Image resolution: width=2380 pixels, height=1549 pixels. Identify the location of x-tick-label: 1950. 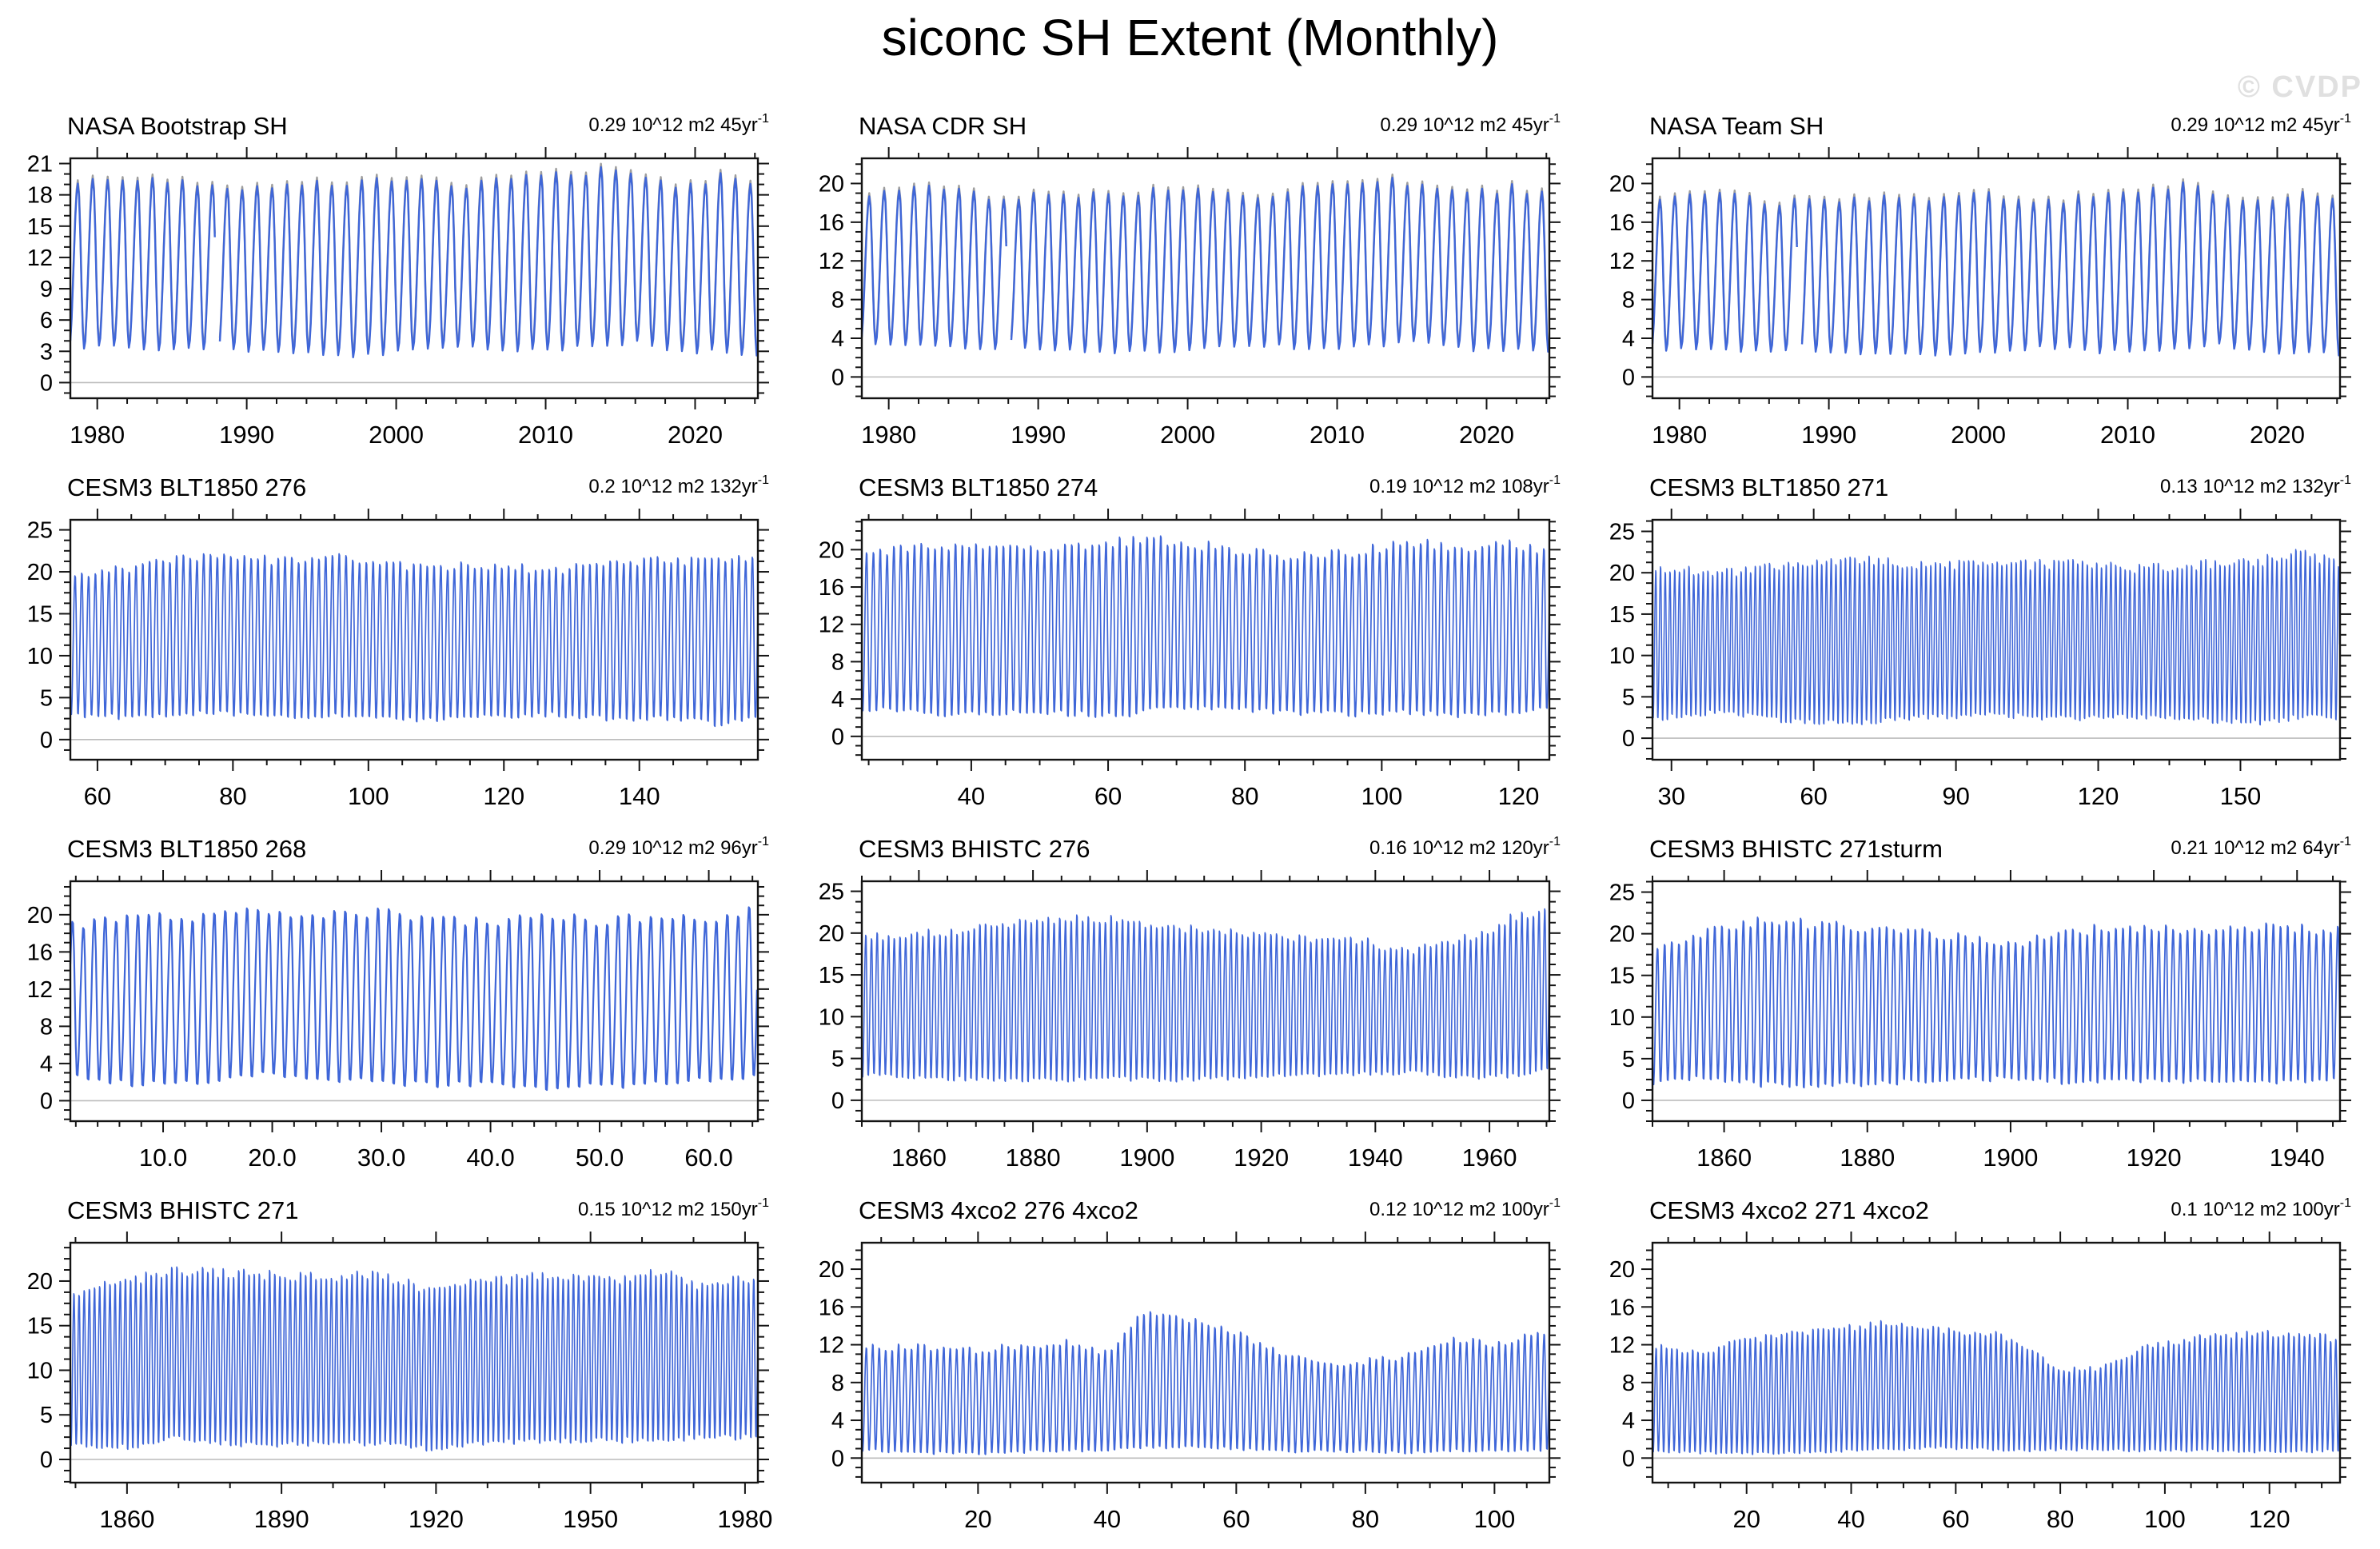
(590, 1519).